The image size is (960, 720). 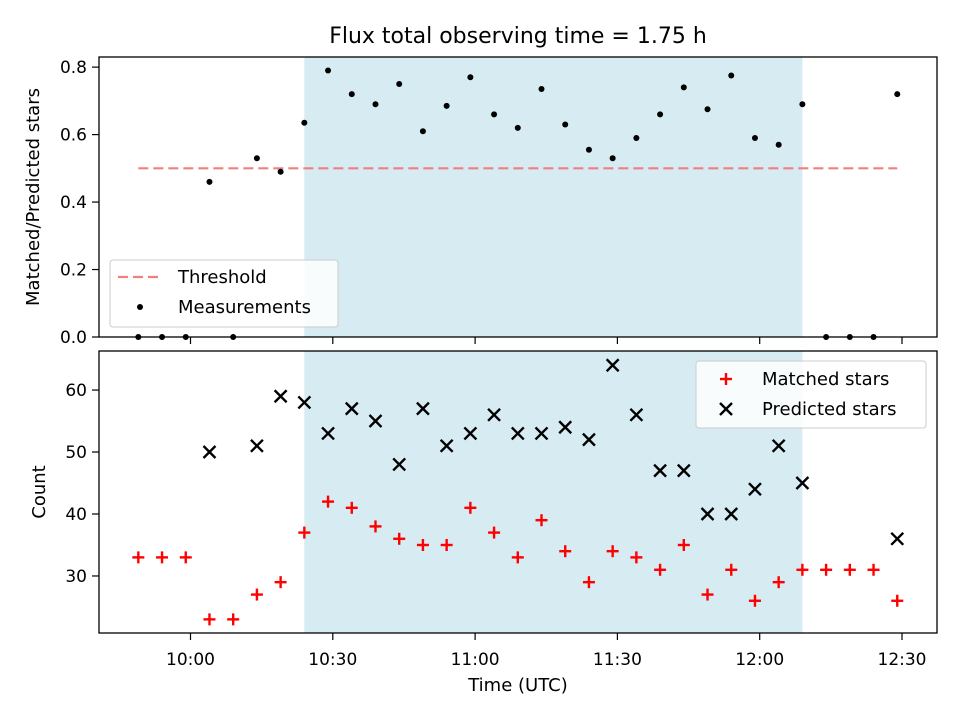 What do you see at coordinates (244, 307) in the screenshot?
I see `legend-measurements-label: Measurements` at bounding box center [244, 307].